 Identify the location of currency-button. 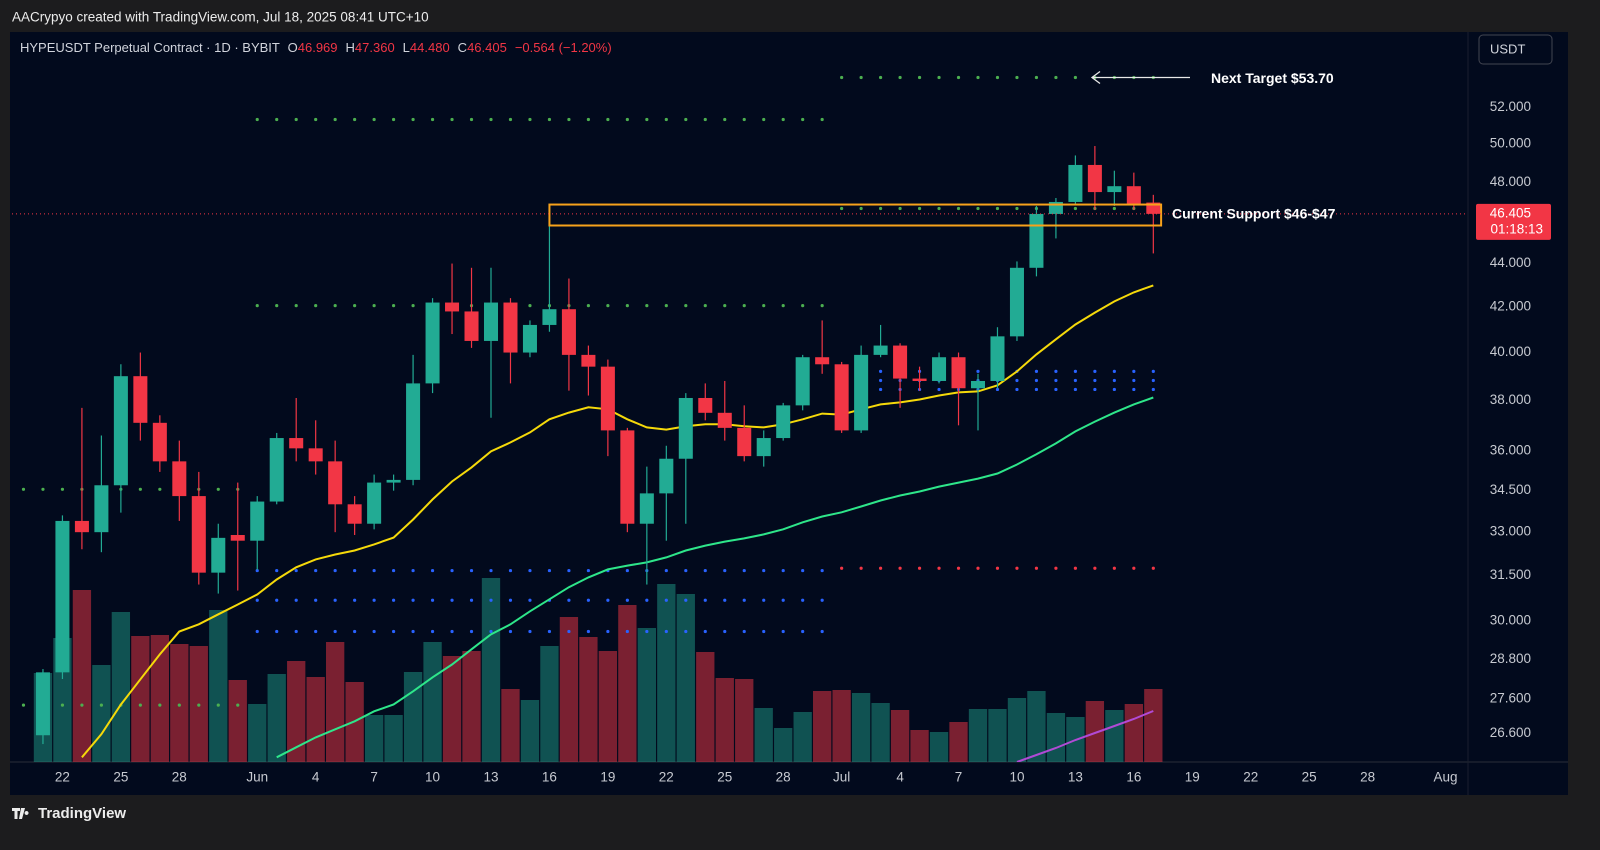
(1515, 49).